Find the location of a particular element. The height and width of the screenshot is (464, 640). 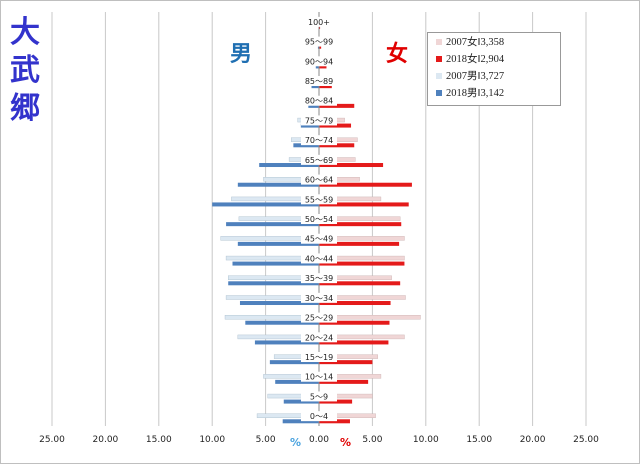

category-label: 55～59 is located at coordinates (319, 199).